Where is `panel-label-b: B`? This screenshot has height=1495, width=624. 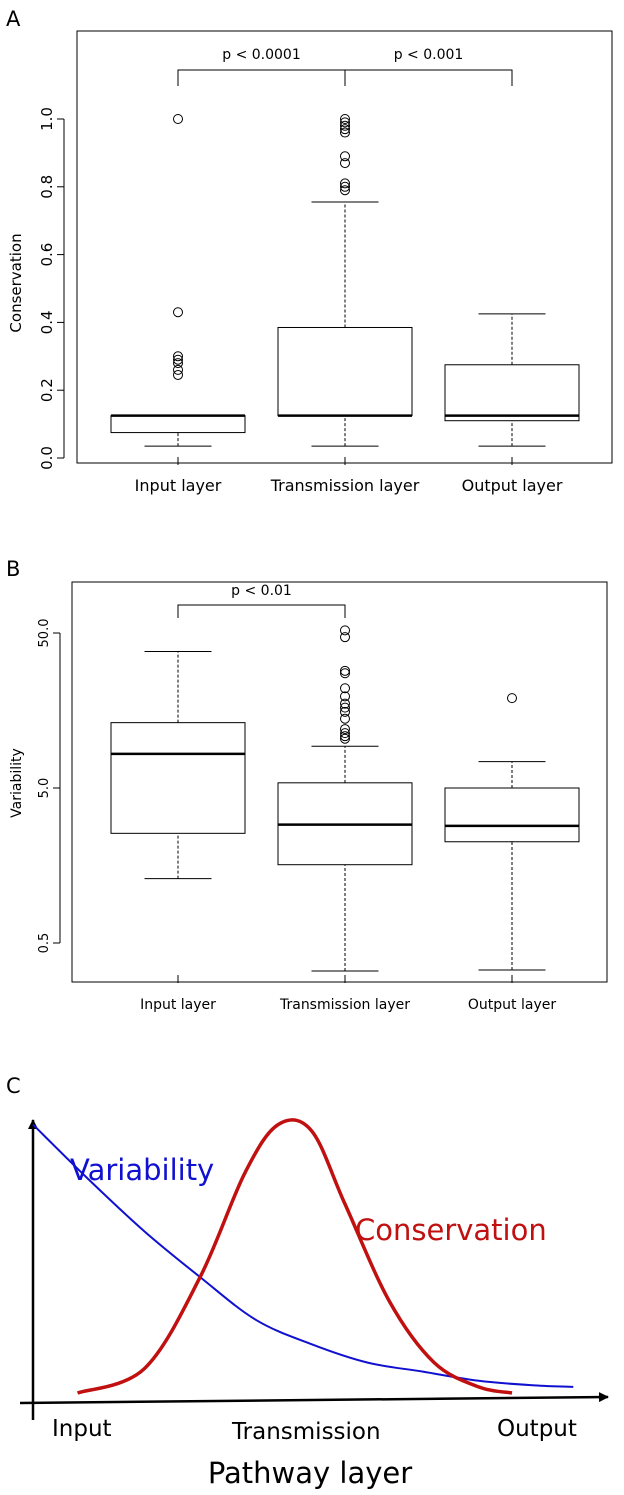 panel-label-b: B is located at coordinates (13, 569).